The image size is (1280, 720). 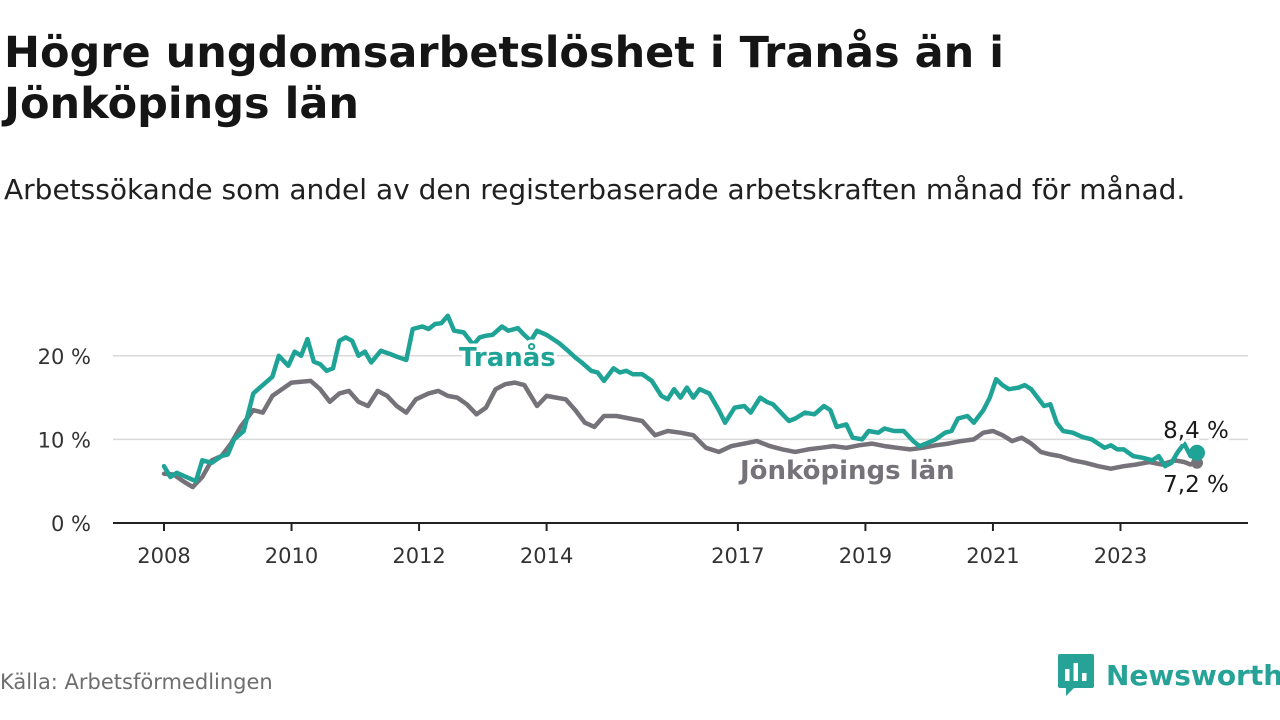 I want to click on source-note: Källa: Arbetsförmedlingen, so click(x=136, y=682).